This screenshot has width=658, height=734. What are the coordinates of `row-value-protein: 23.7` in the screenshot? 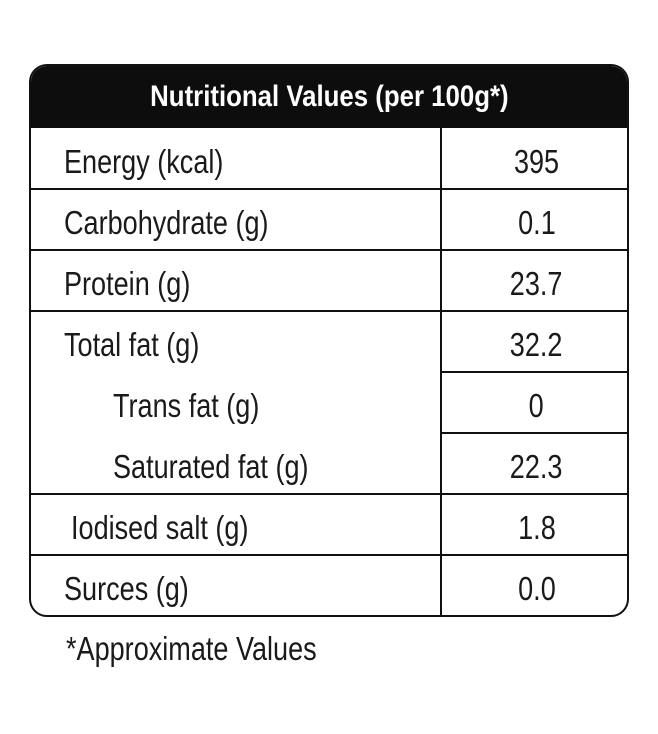 It's located at (536, 283).